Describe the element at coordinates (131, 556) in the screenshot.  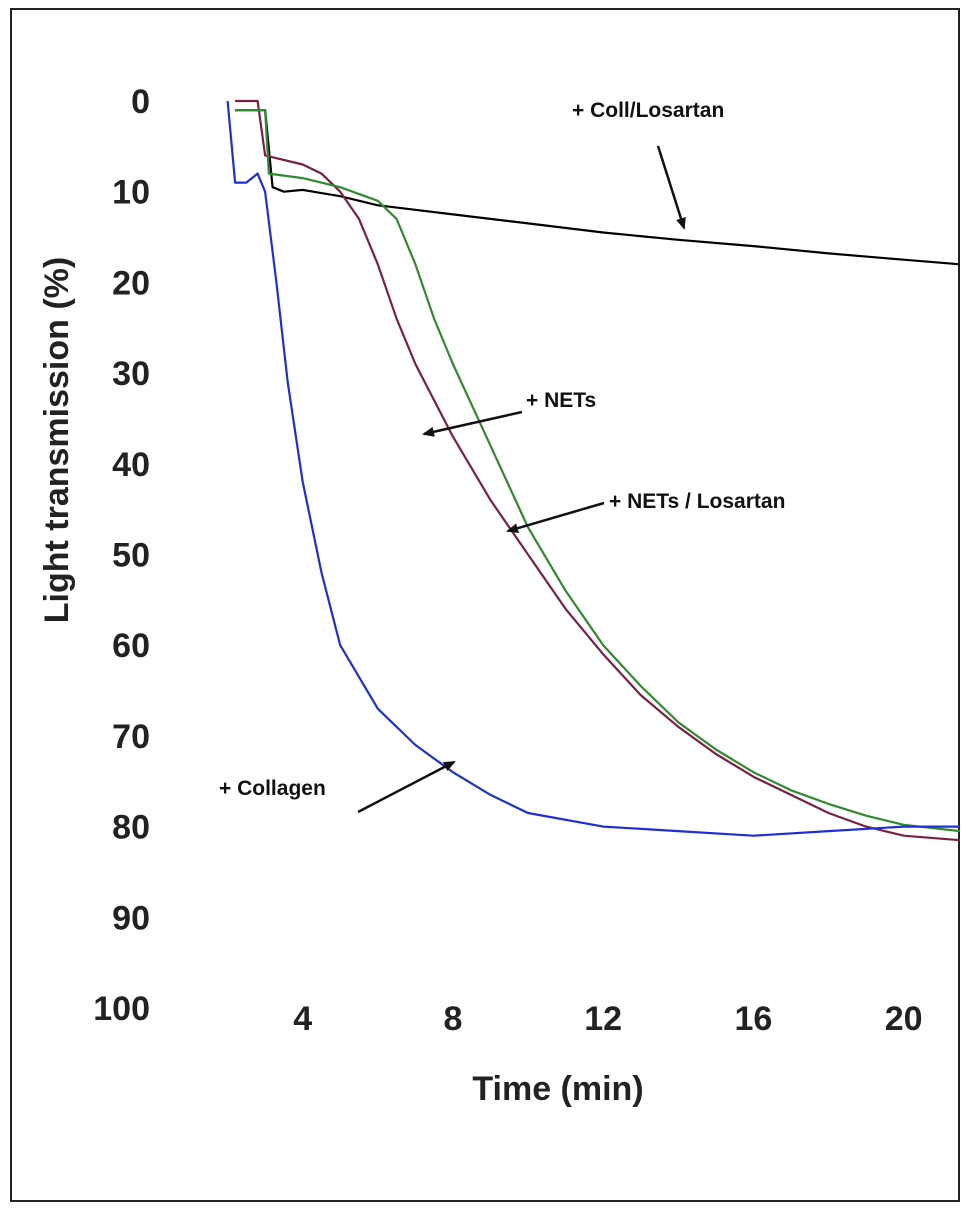
I see `y-tick-label-50: 50` at that location.